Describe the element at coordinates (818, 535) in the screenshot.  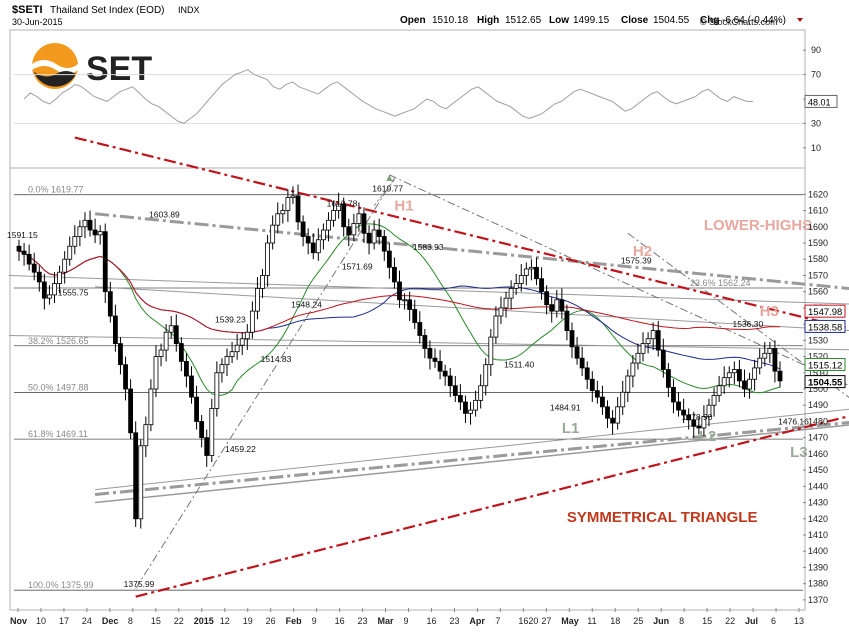
I see `y-tick-label: 1410` at that location.